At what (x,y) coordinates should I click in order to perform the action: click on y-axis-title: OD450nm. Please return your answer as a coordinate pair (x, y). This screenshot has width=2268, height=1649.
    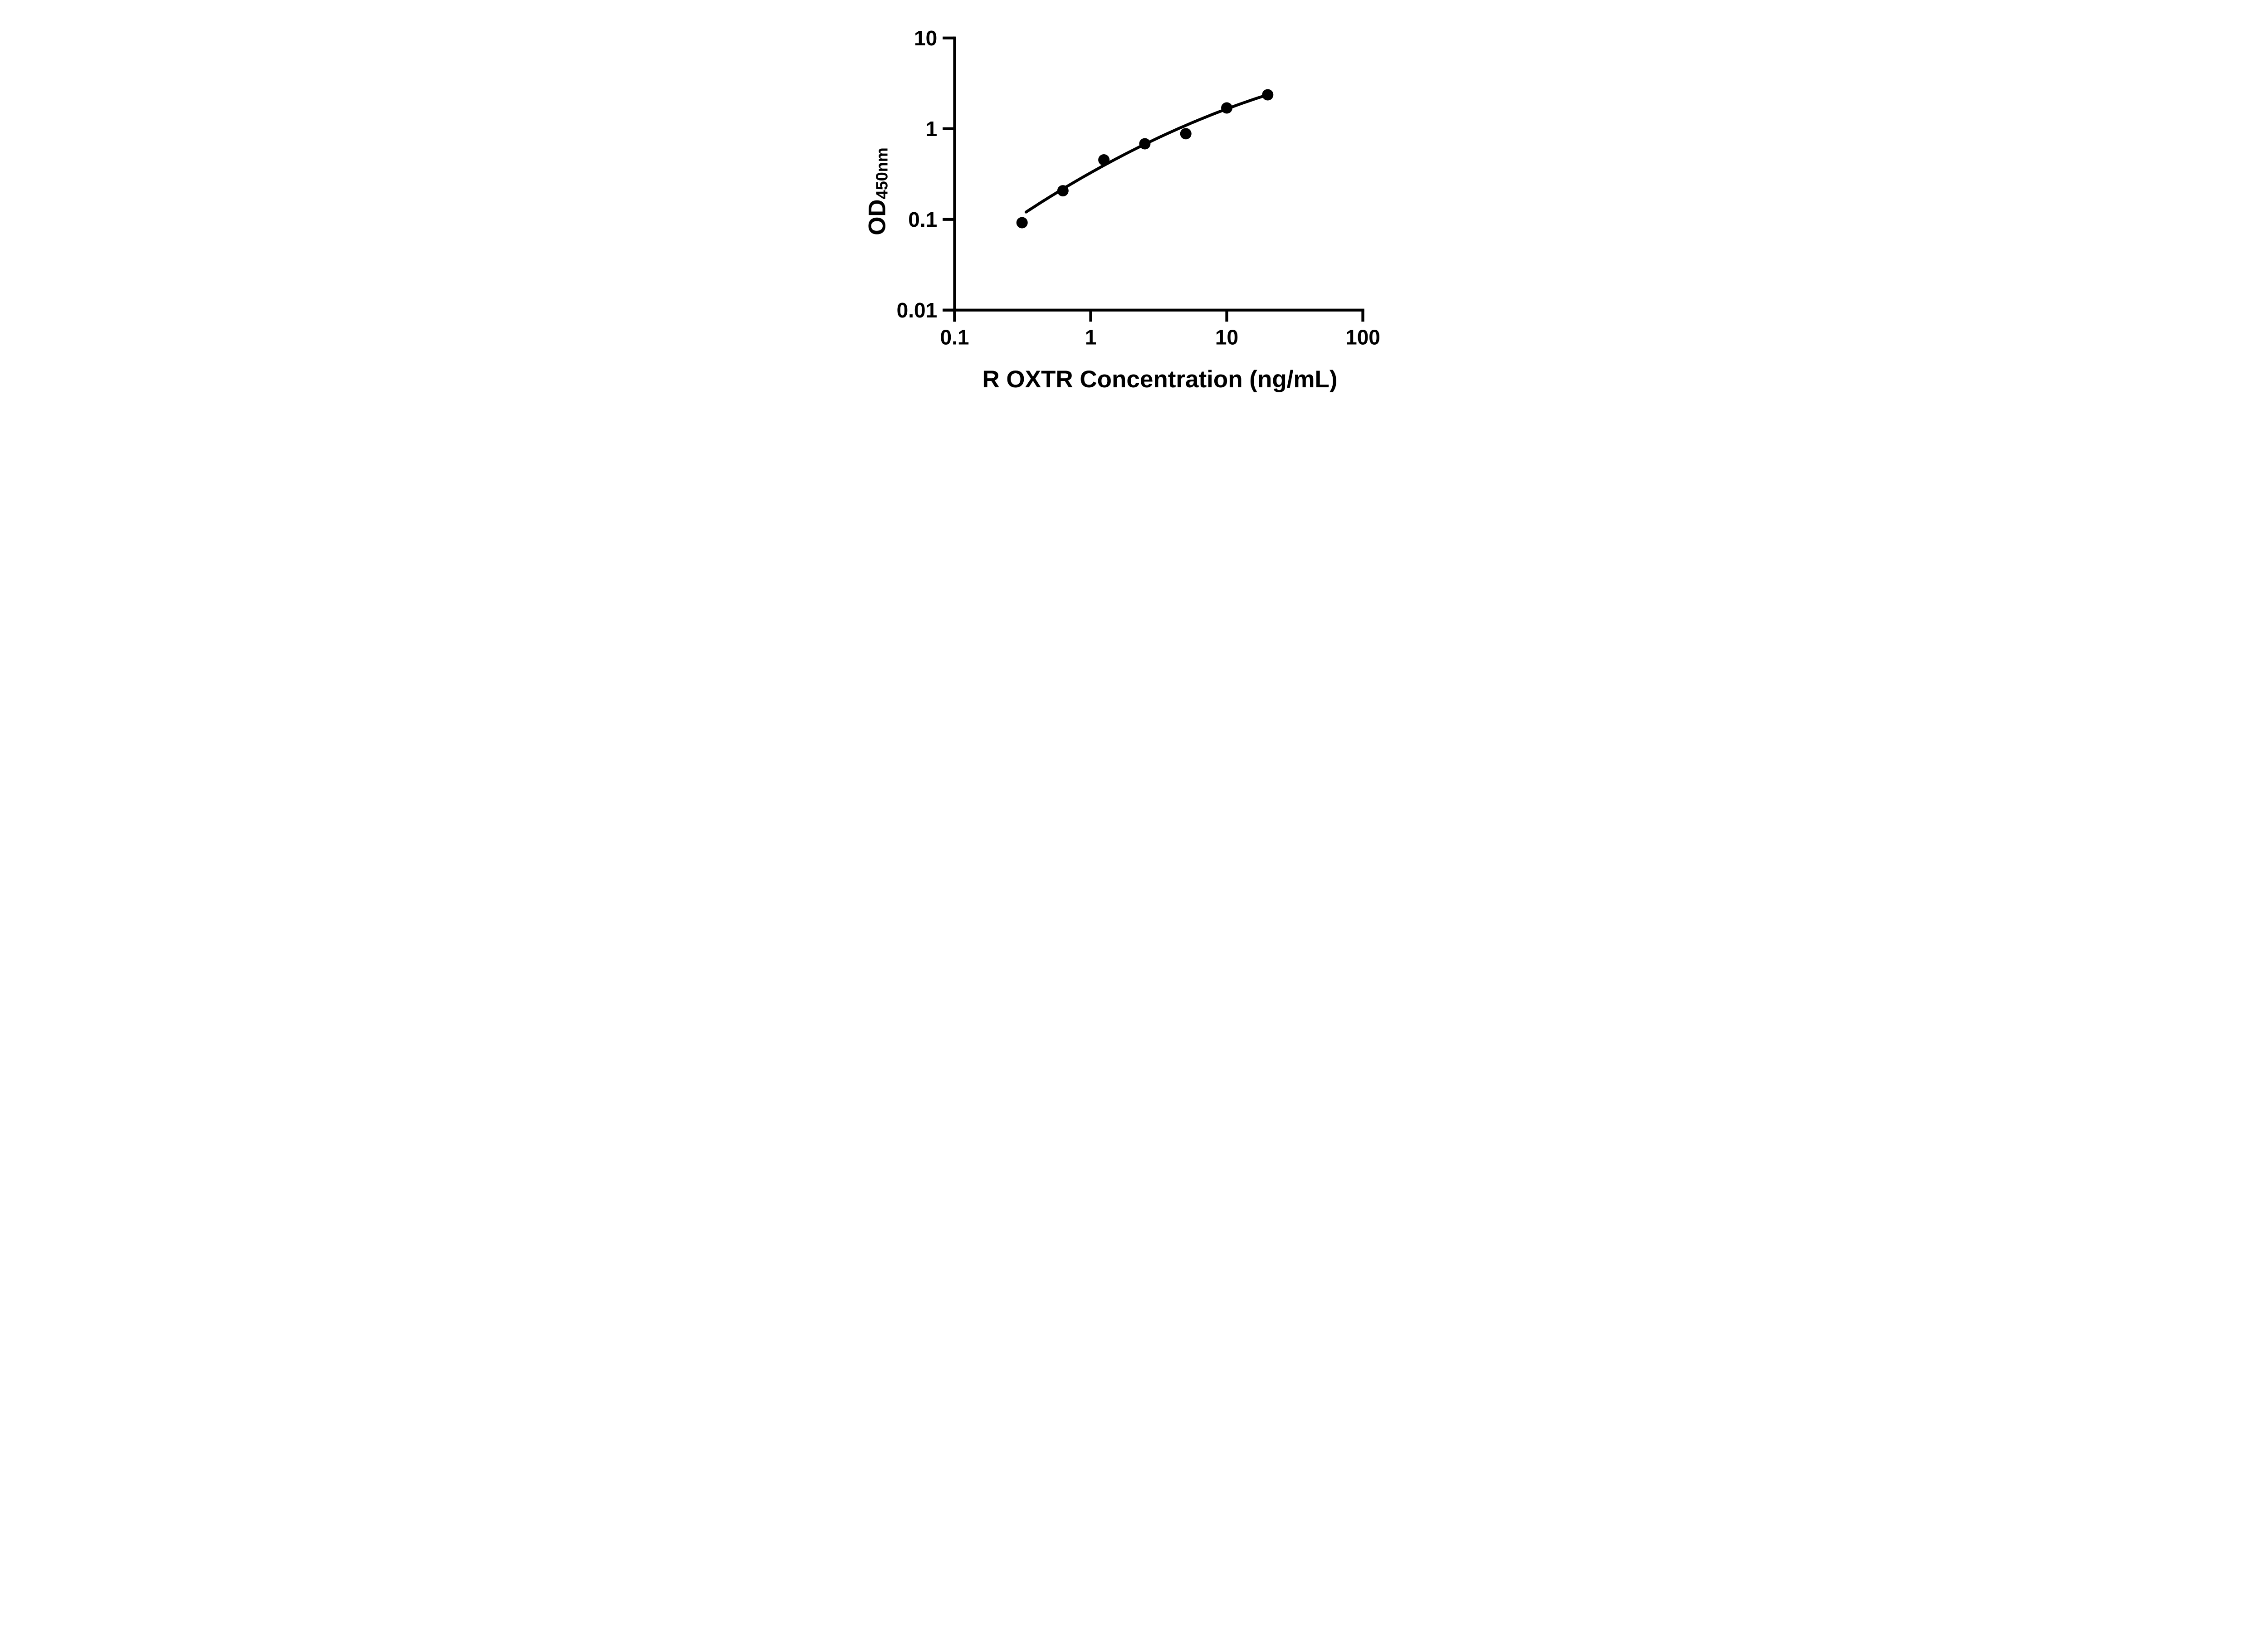
    Looking at the image, I should click on (877, 191).